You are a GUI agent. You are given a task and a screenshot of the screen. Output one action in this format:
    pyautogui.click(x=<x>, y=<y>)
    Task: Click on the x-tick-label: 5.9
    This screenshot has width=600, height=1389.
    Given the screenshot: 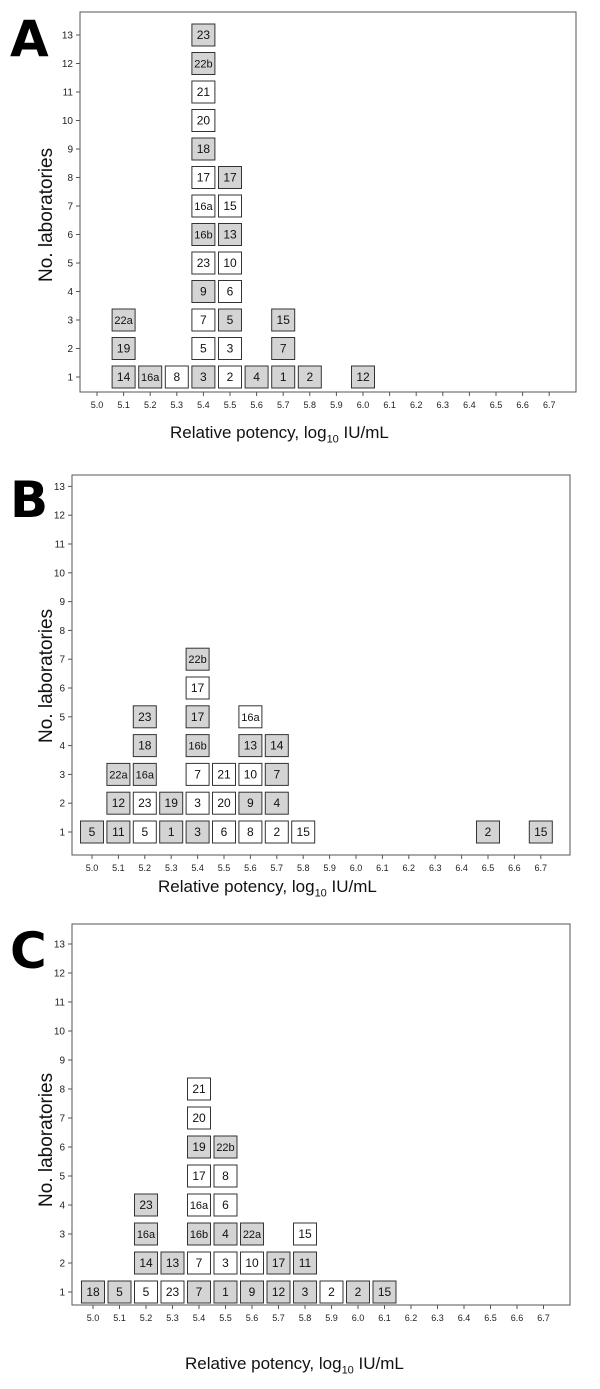 What is the action you would take?
    pyautogui.click(x=329, y=868)
    